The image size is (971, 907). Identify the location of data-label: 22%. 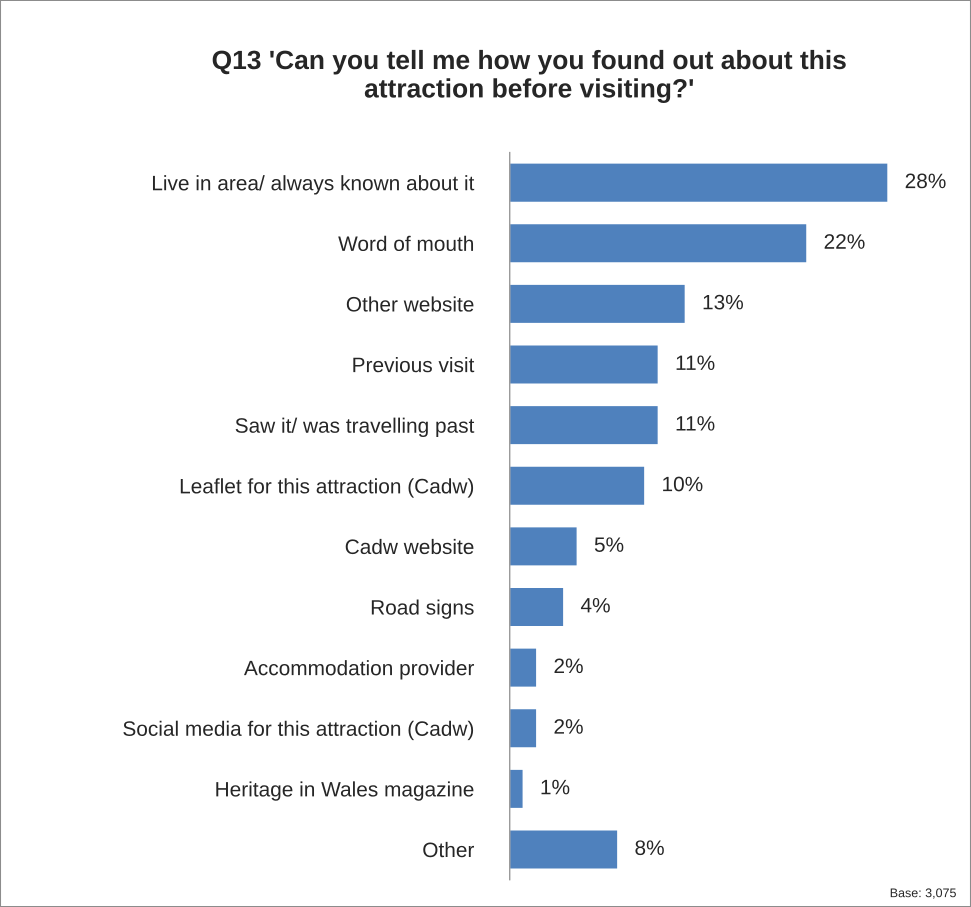
(844, 241).